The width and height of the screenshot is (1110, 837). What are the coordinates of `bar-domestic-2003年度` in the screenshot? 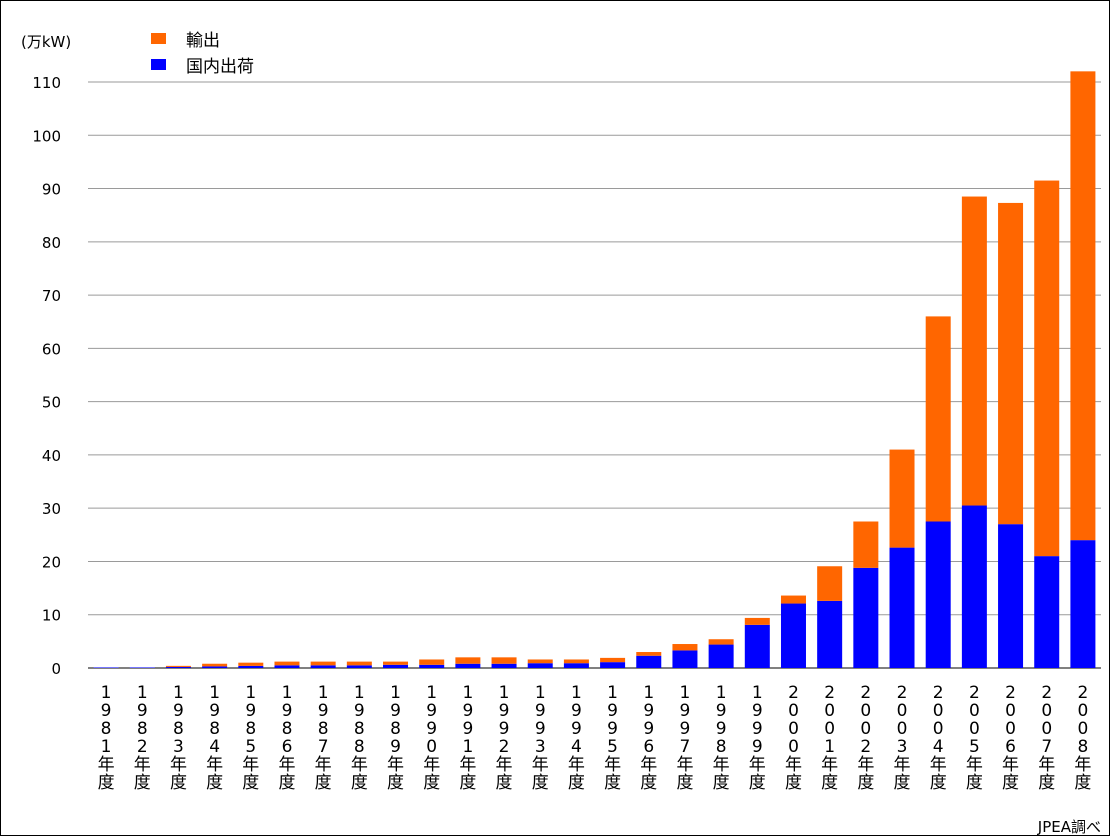 It's located at (902, 607).